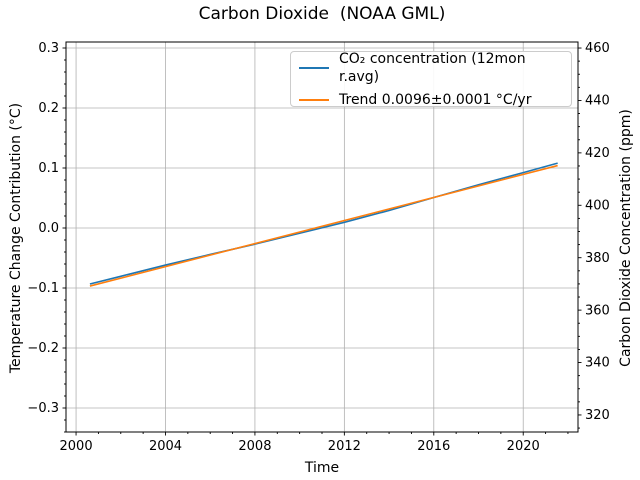 This screenshot has width=640, height=480. I want to click on y-left-tick-label-−0.1: −0.1, so click(43, 288).